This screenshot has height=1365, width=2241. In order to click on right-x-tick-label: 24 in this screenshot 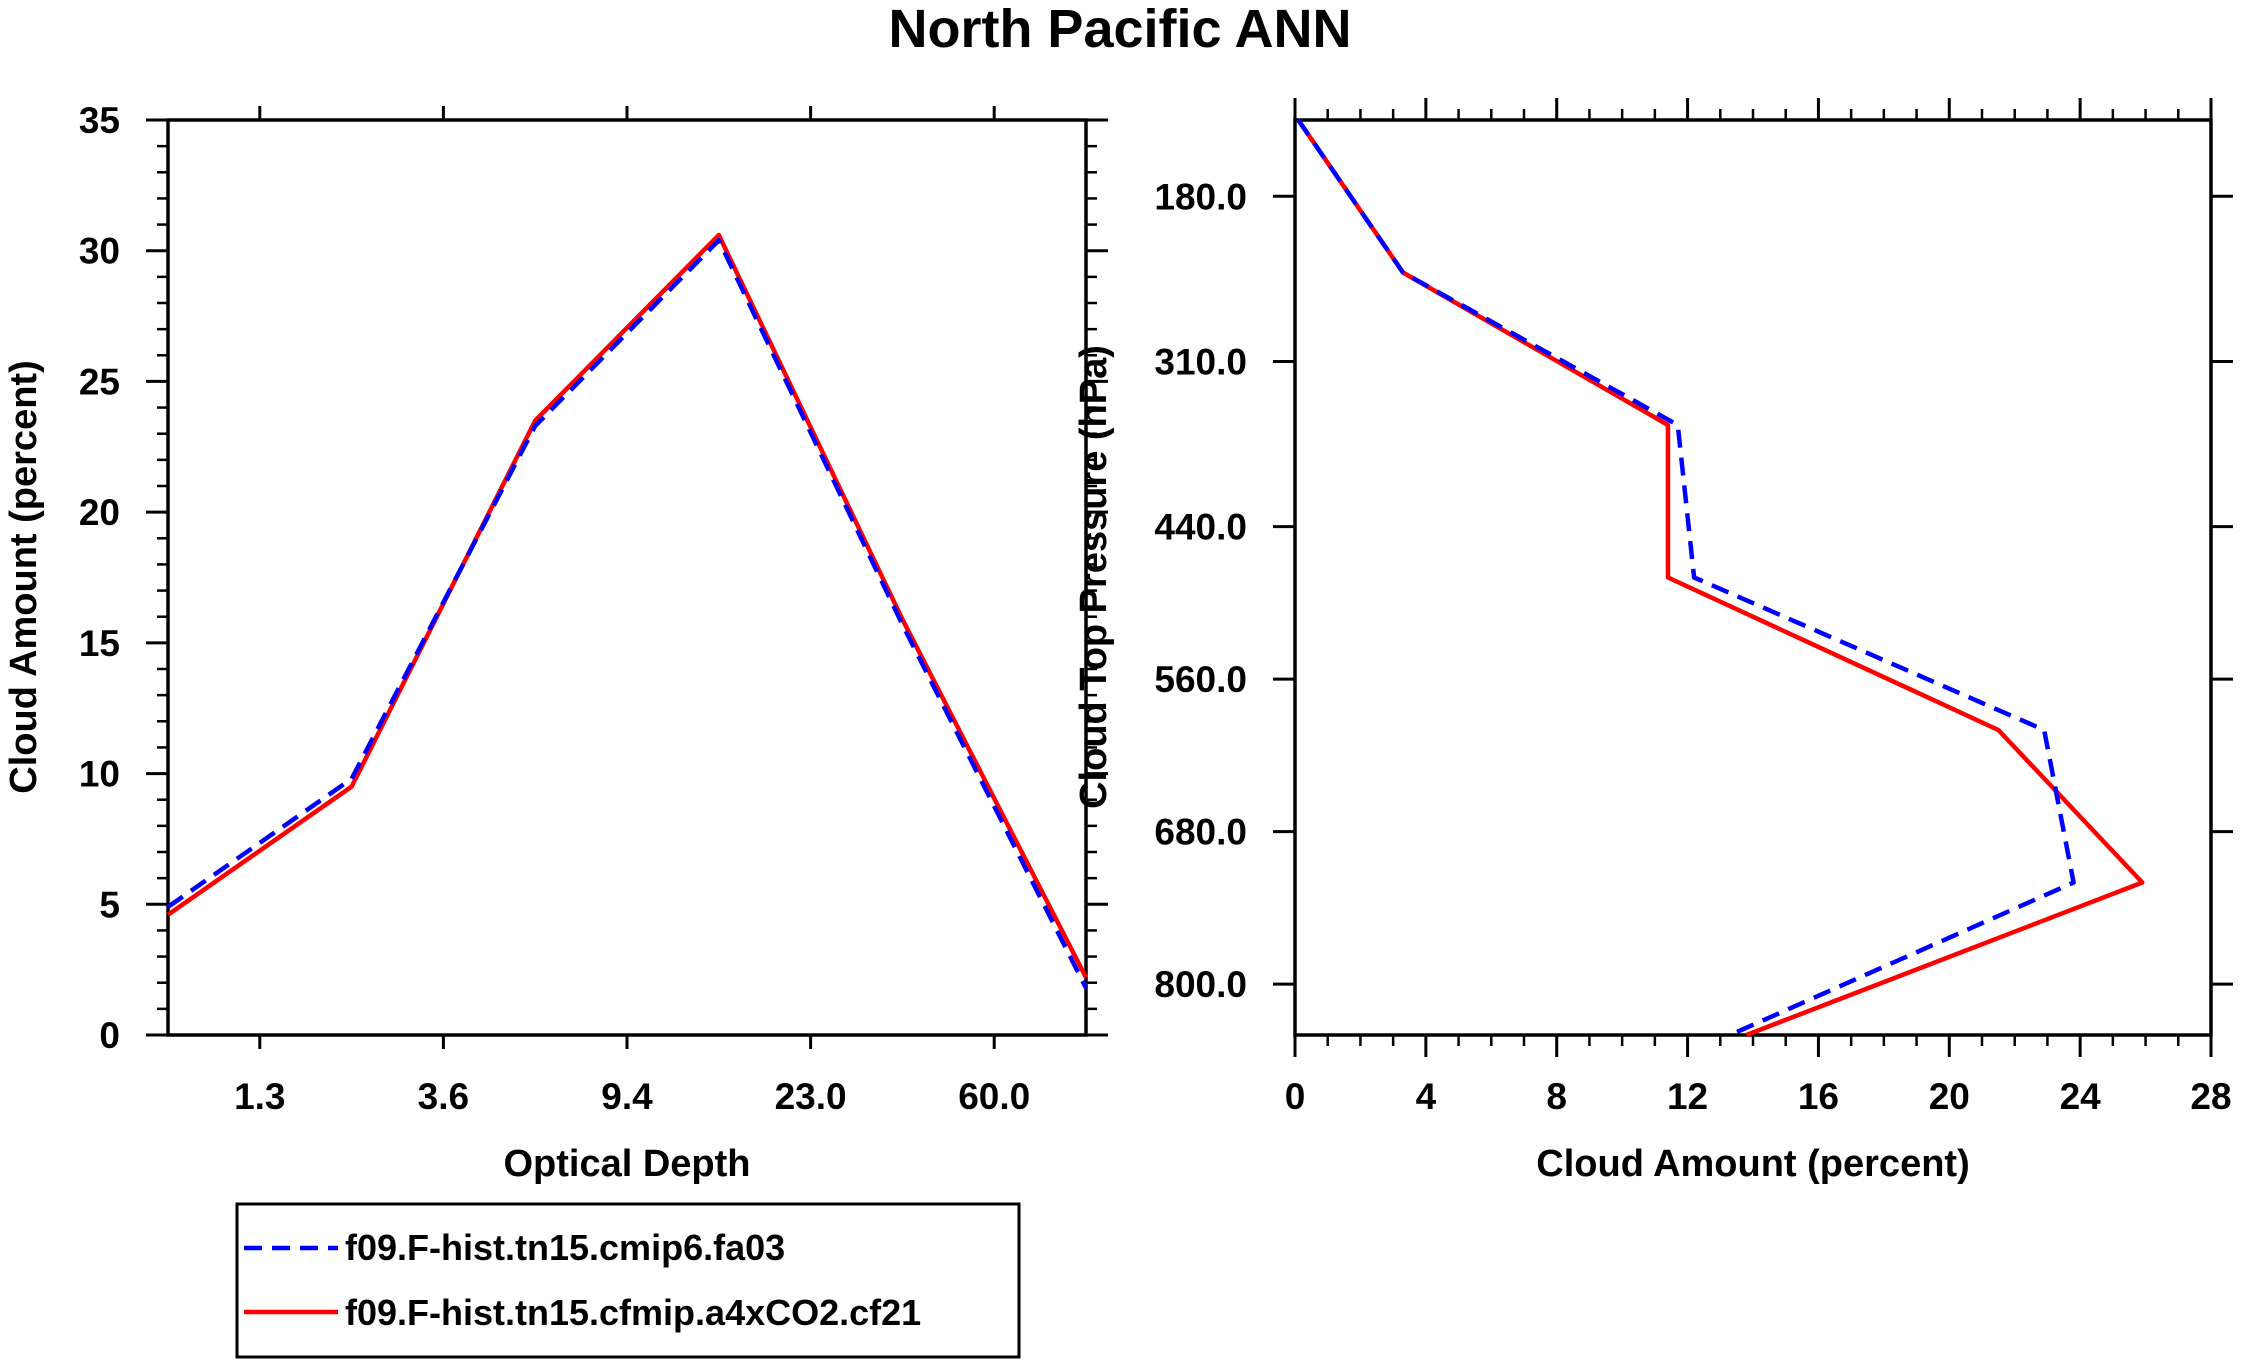, I will do `click(2081, 1096)`.